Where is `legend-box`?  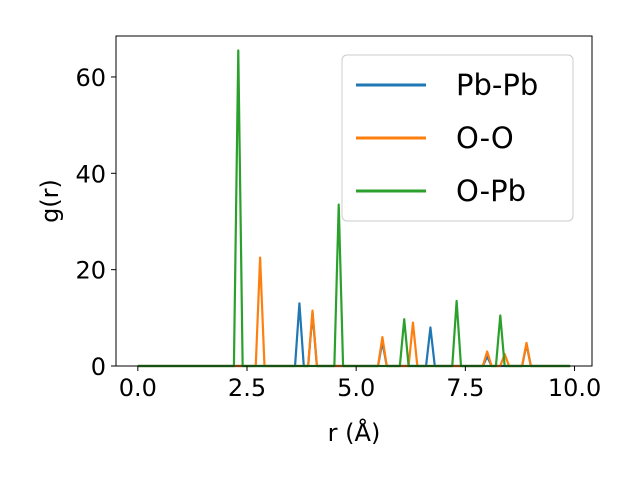
legend-box is located at coordinates (457, 138).